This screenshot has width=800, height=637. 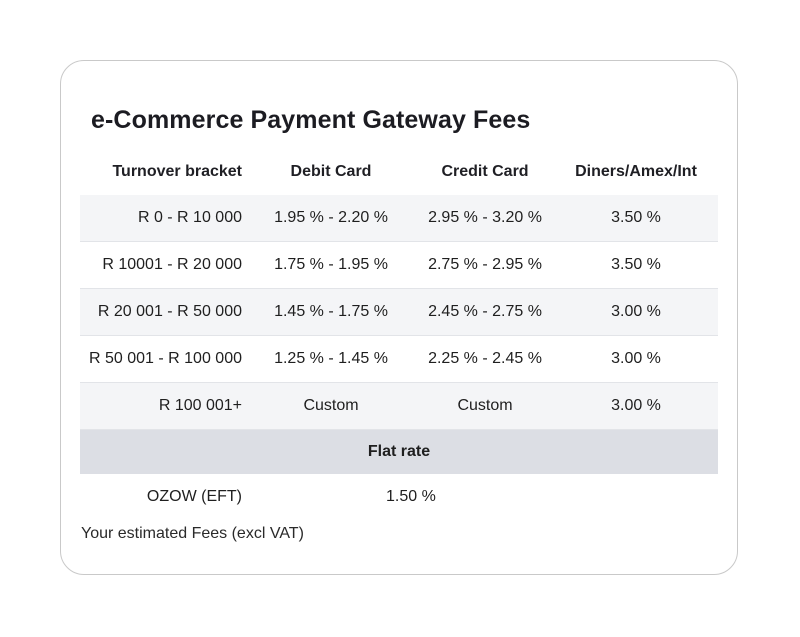 I want to click on flat-rate-label: Flat rate, so click(x=399, y=451).